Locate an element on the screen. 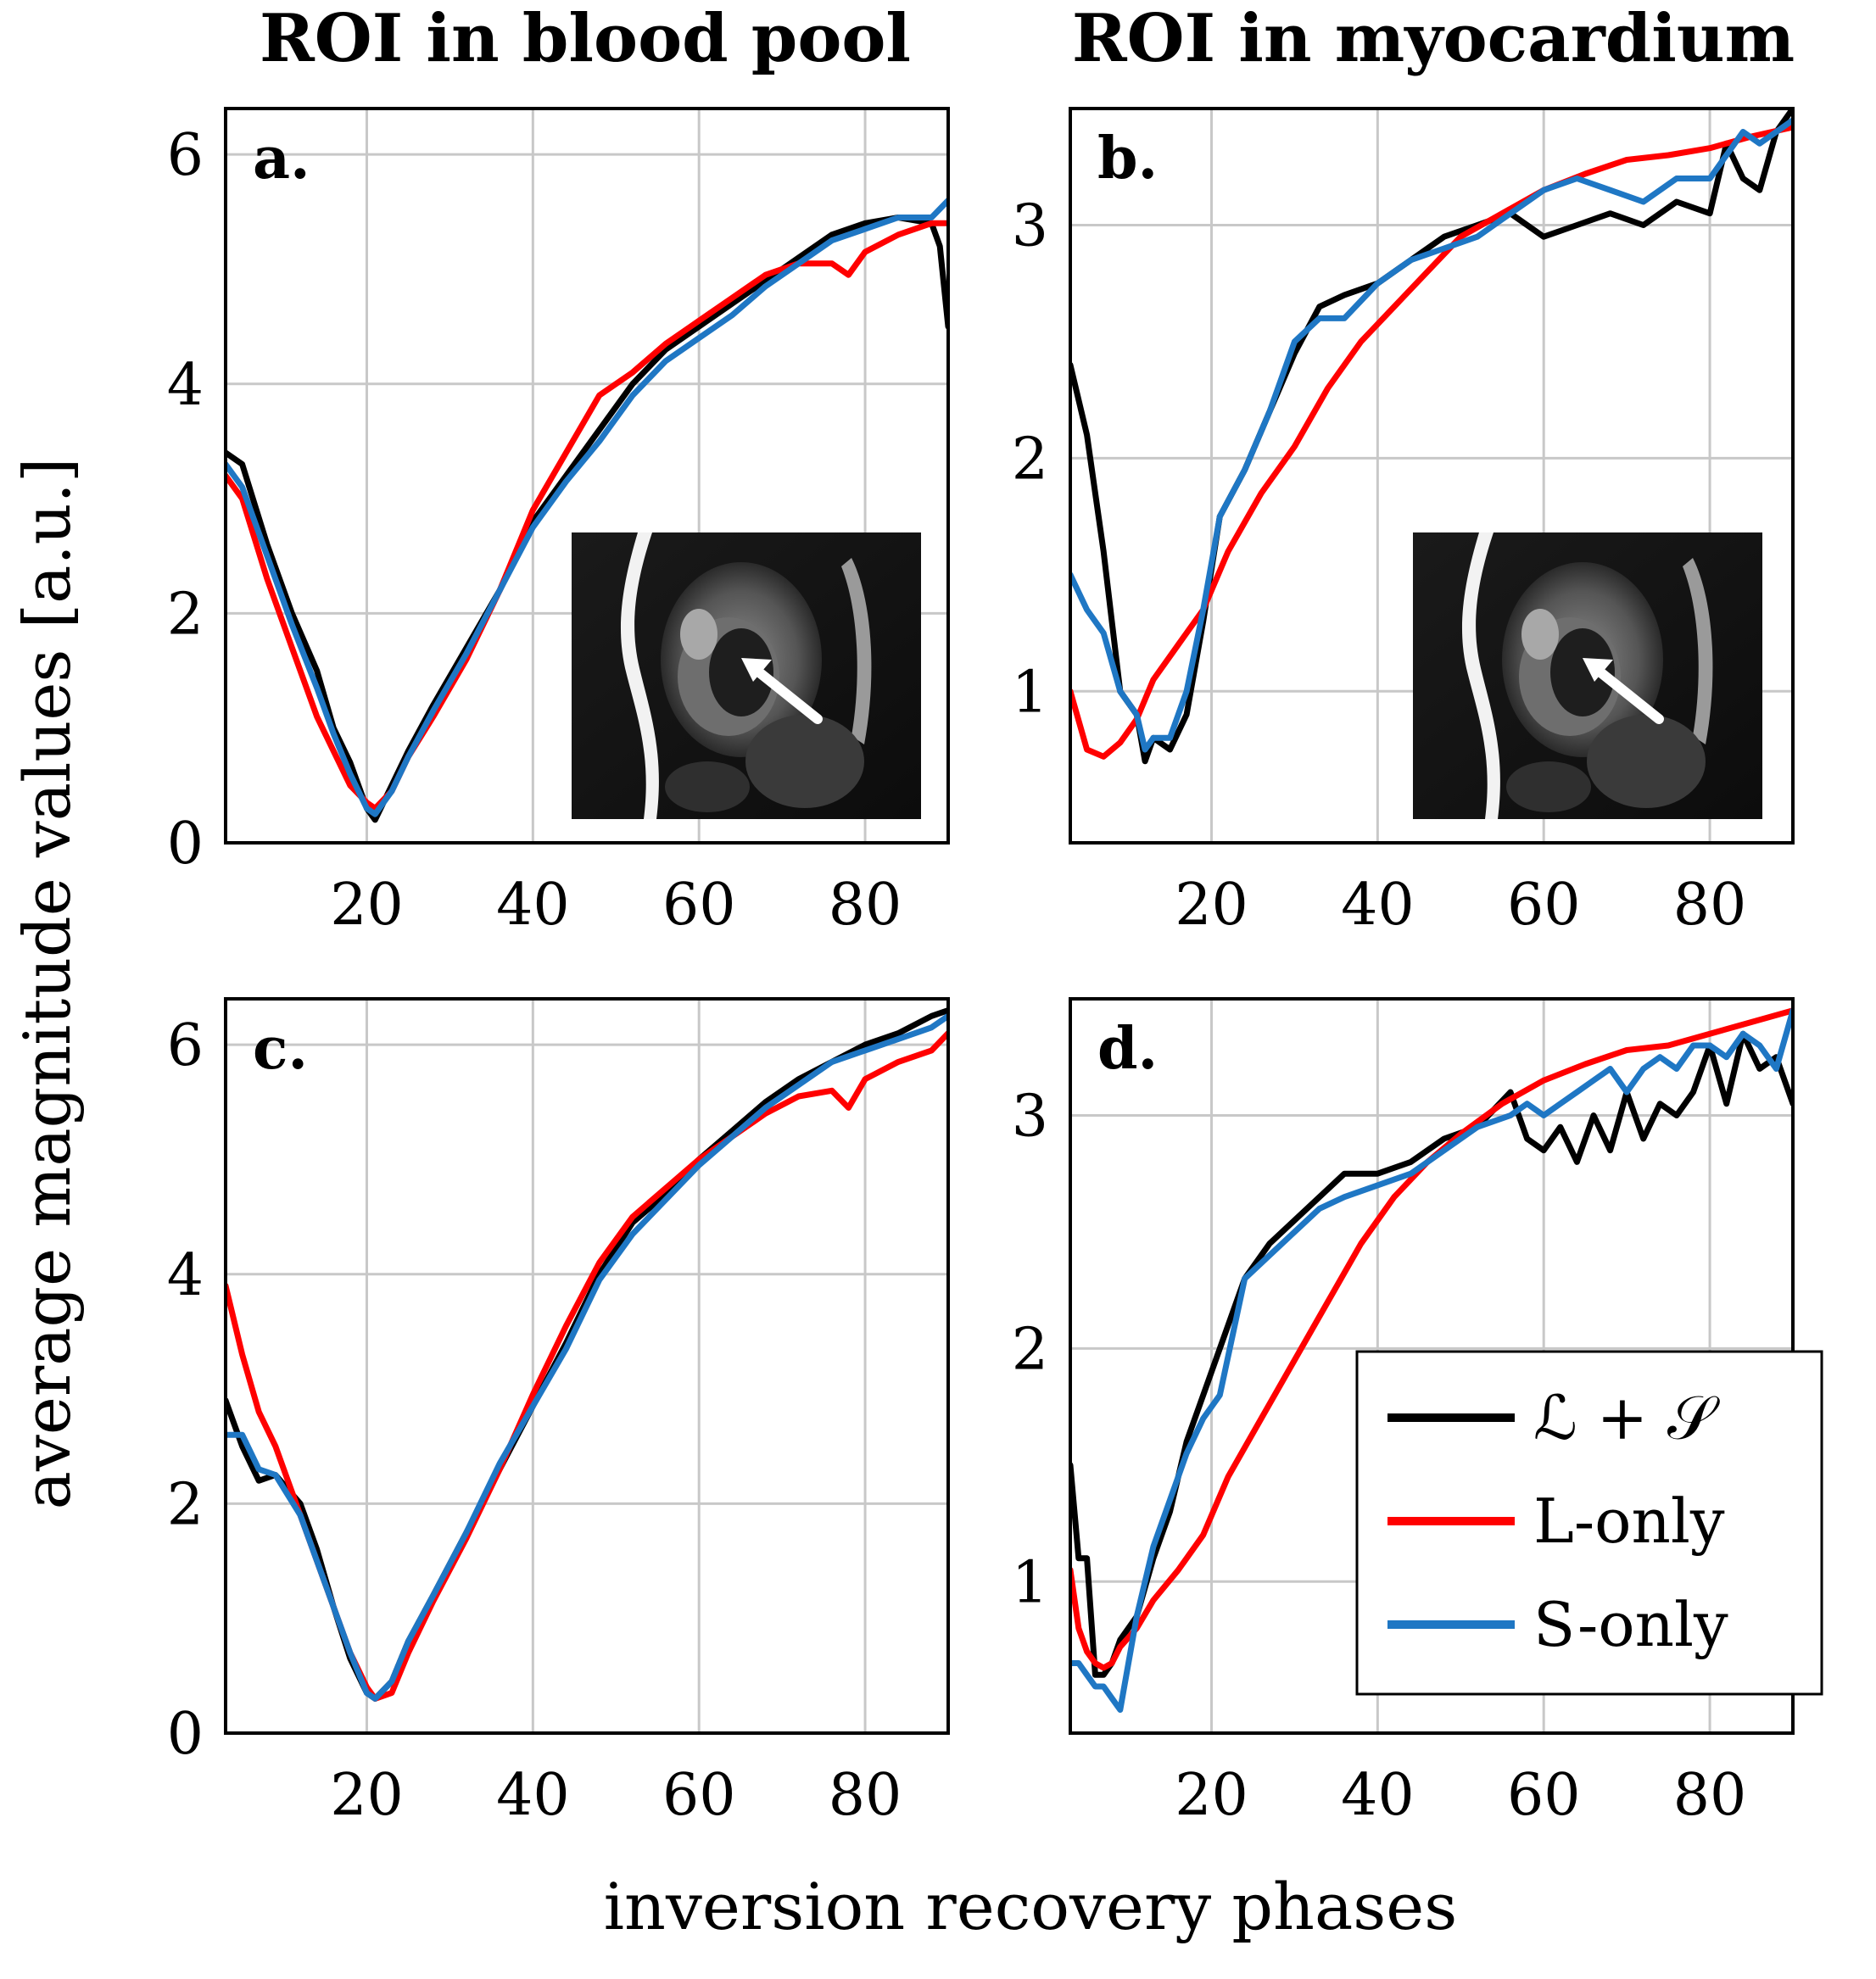 The image size is (1876, 1979). panel-b-xtick-label: 20 is located at coordinates (1211, 906).